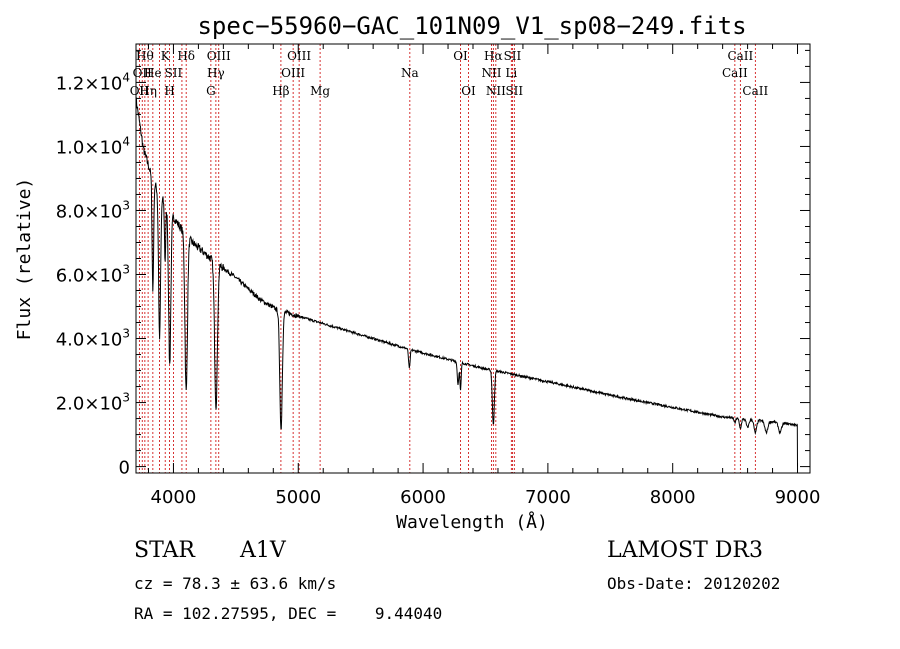  What do you see at coordinates (511, 73) in the screenshot?
I see `line-marker-label: Li` at bounding box center [511, 73].